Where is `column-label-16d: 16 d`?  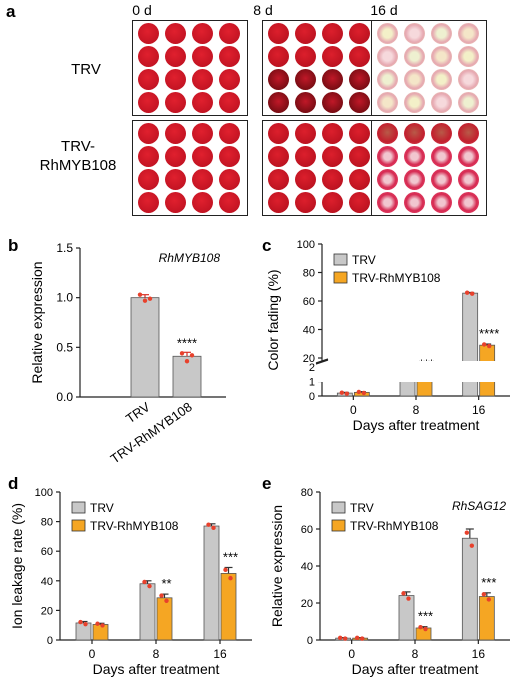
column-label-16d: 16 d is located at coordinates (384, 10).